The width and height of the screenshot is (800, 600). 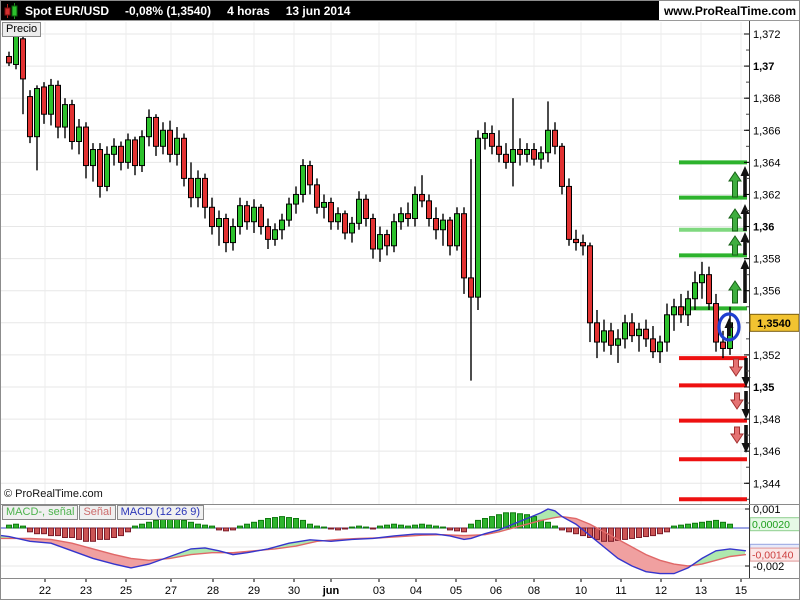 What do you see at coordinates (53, 494) in the screenshot?
I see `copyright-label: © ProRealTime.com` at bounding box center [53, 494].